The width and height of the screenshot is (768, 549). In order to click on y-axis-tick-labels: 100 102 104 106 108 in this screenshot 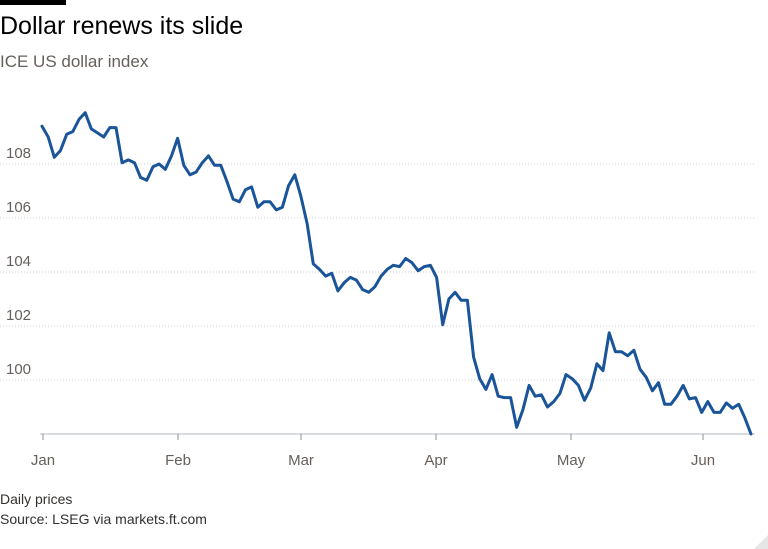, I will do `click(18, 261)`.